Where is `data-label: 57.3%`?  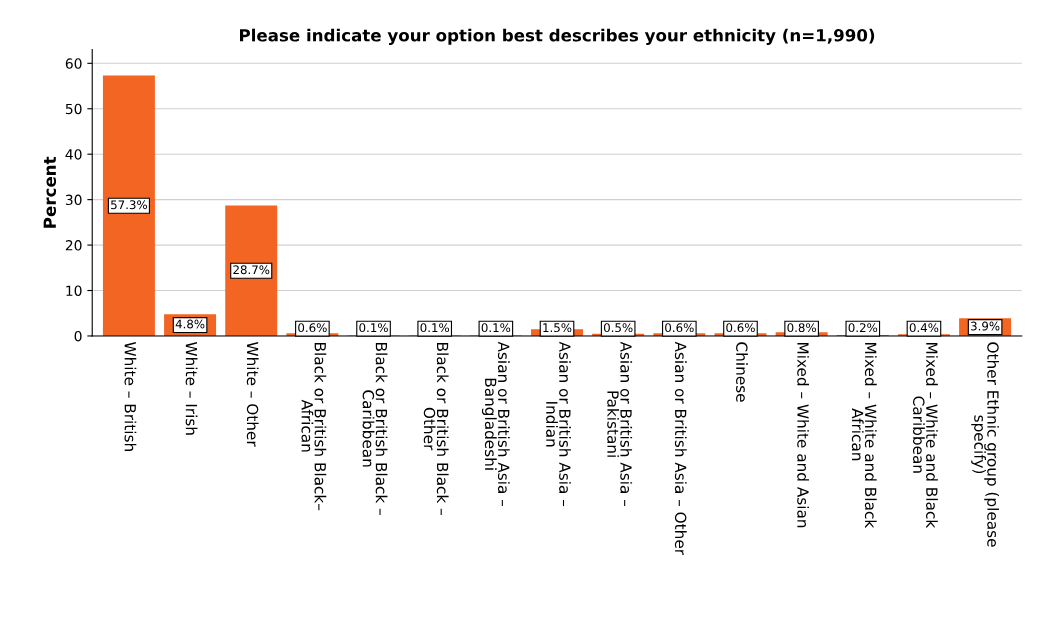 data-label: 57.3% is located at coordinates (129, 205).